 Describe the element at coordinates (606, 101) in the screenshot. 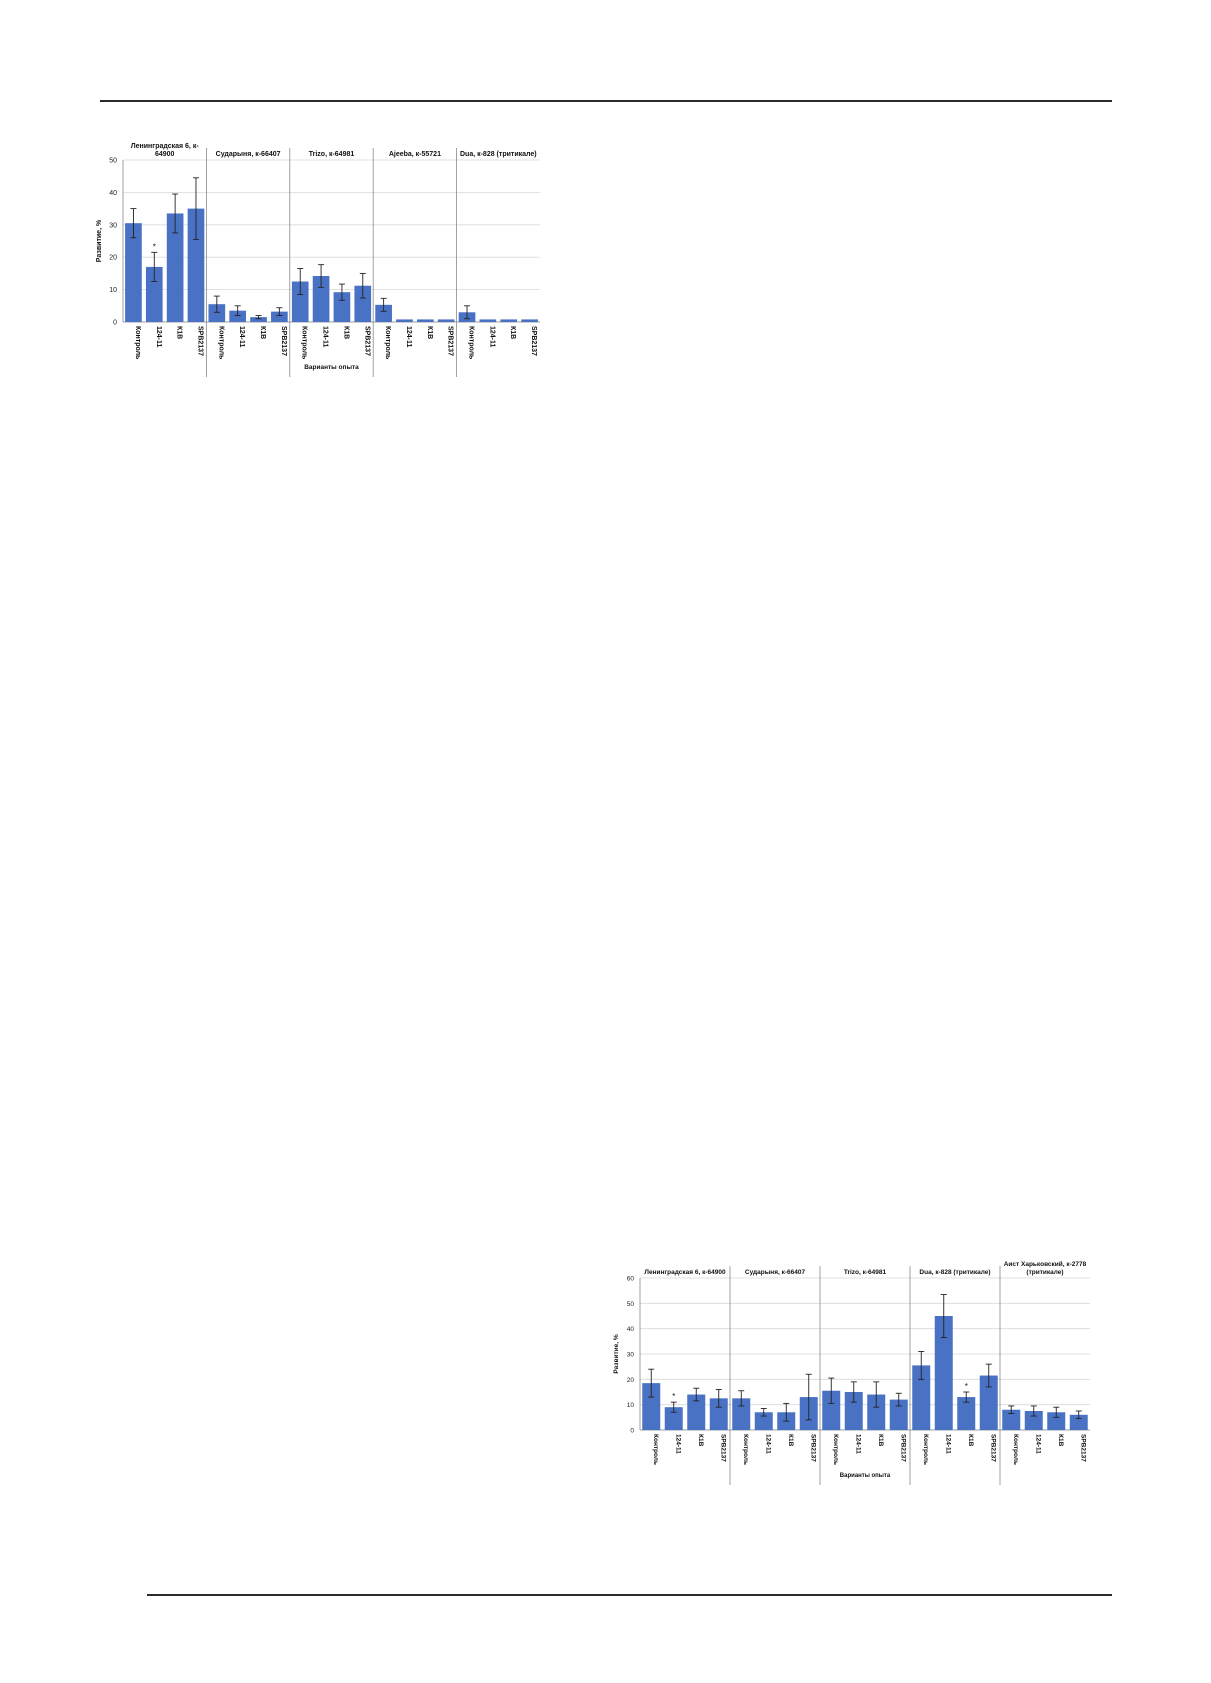

I see `header-rule` at that location.